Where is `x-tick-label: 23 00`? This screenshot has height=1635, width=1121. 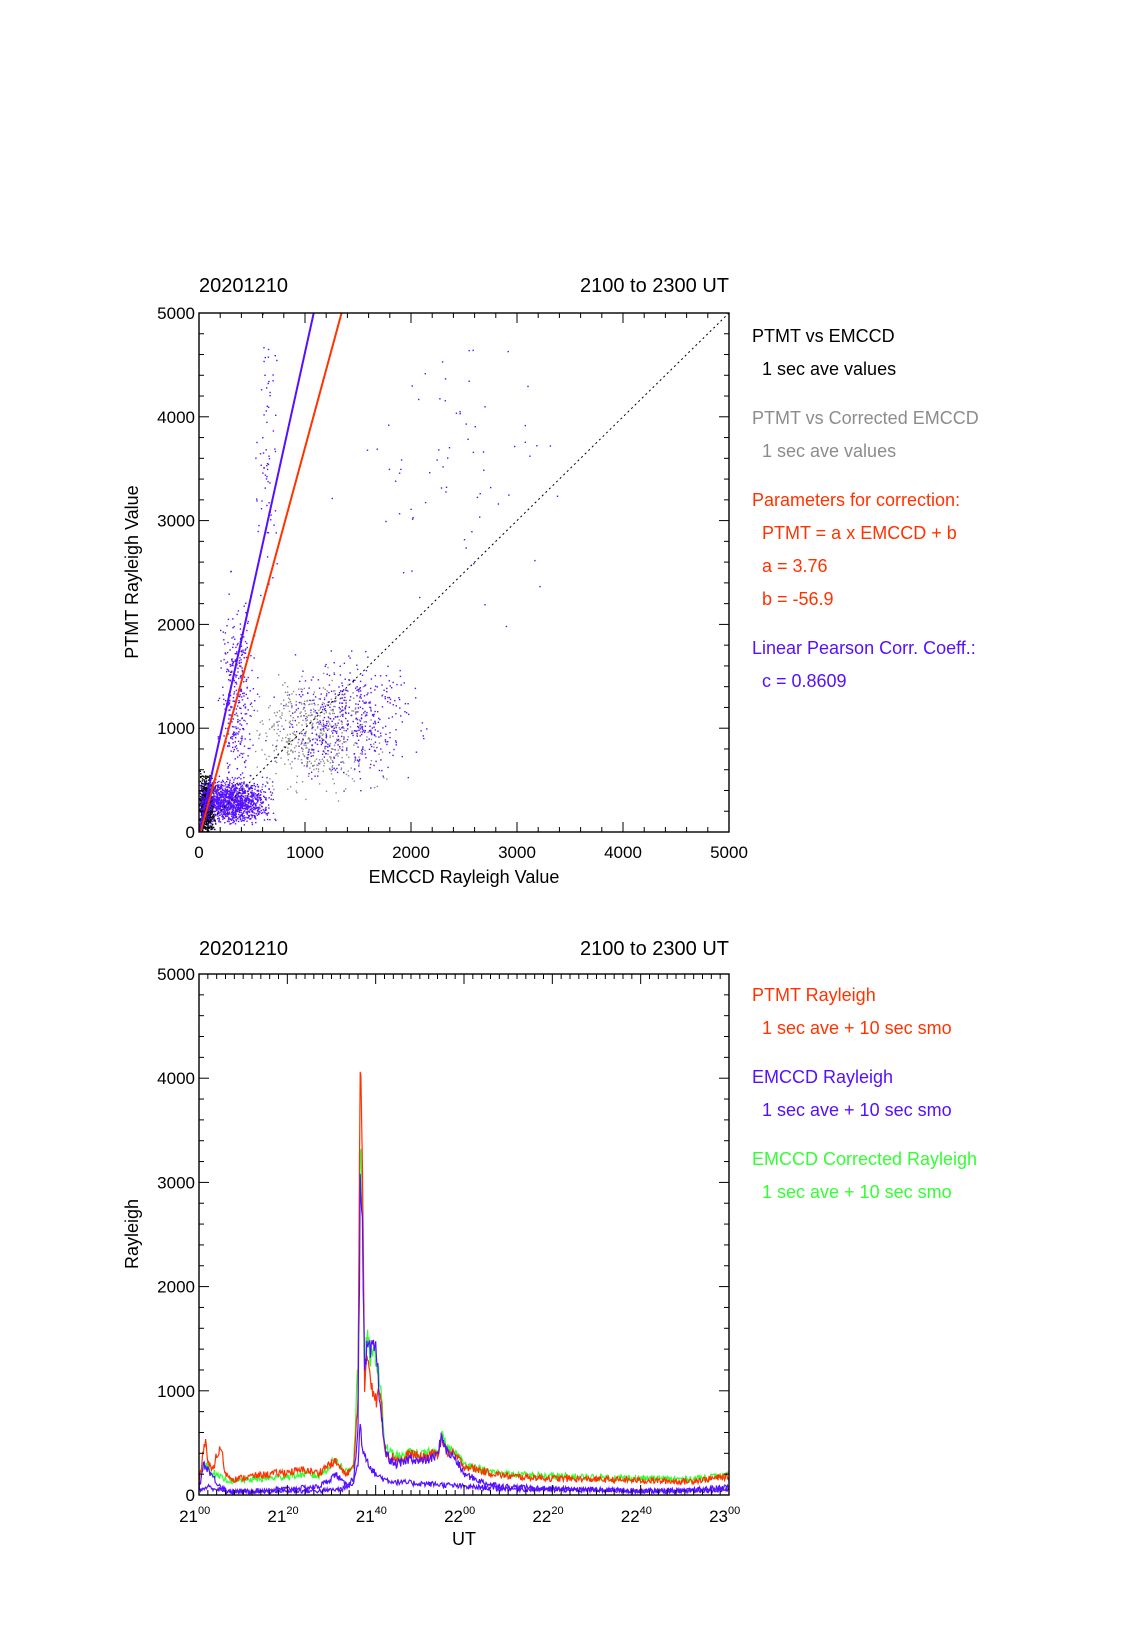 x-tick-label: 23 00 is located at coordinates (724, 1515).